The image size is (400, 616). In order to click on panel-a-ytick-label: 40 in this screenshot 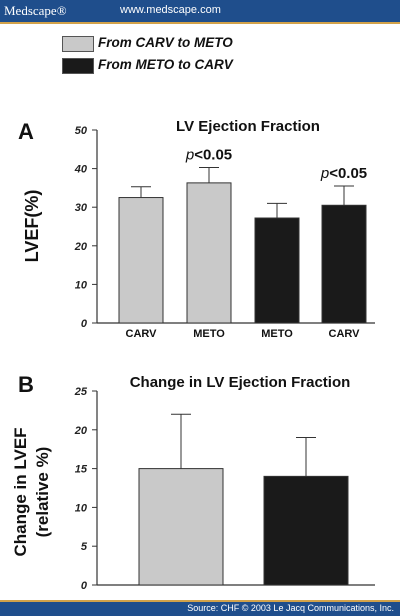, I will do `click(81, 170)`.